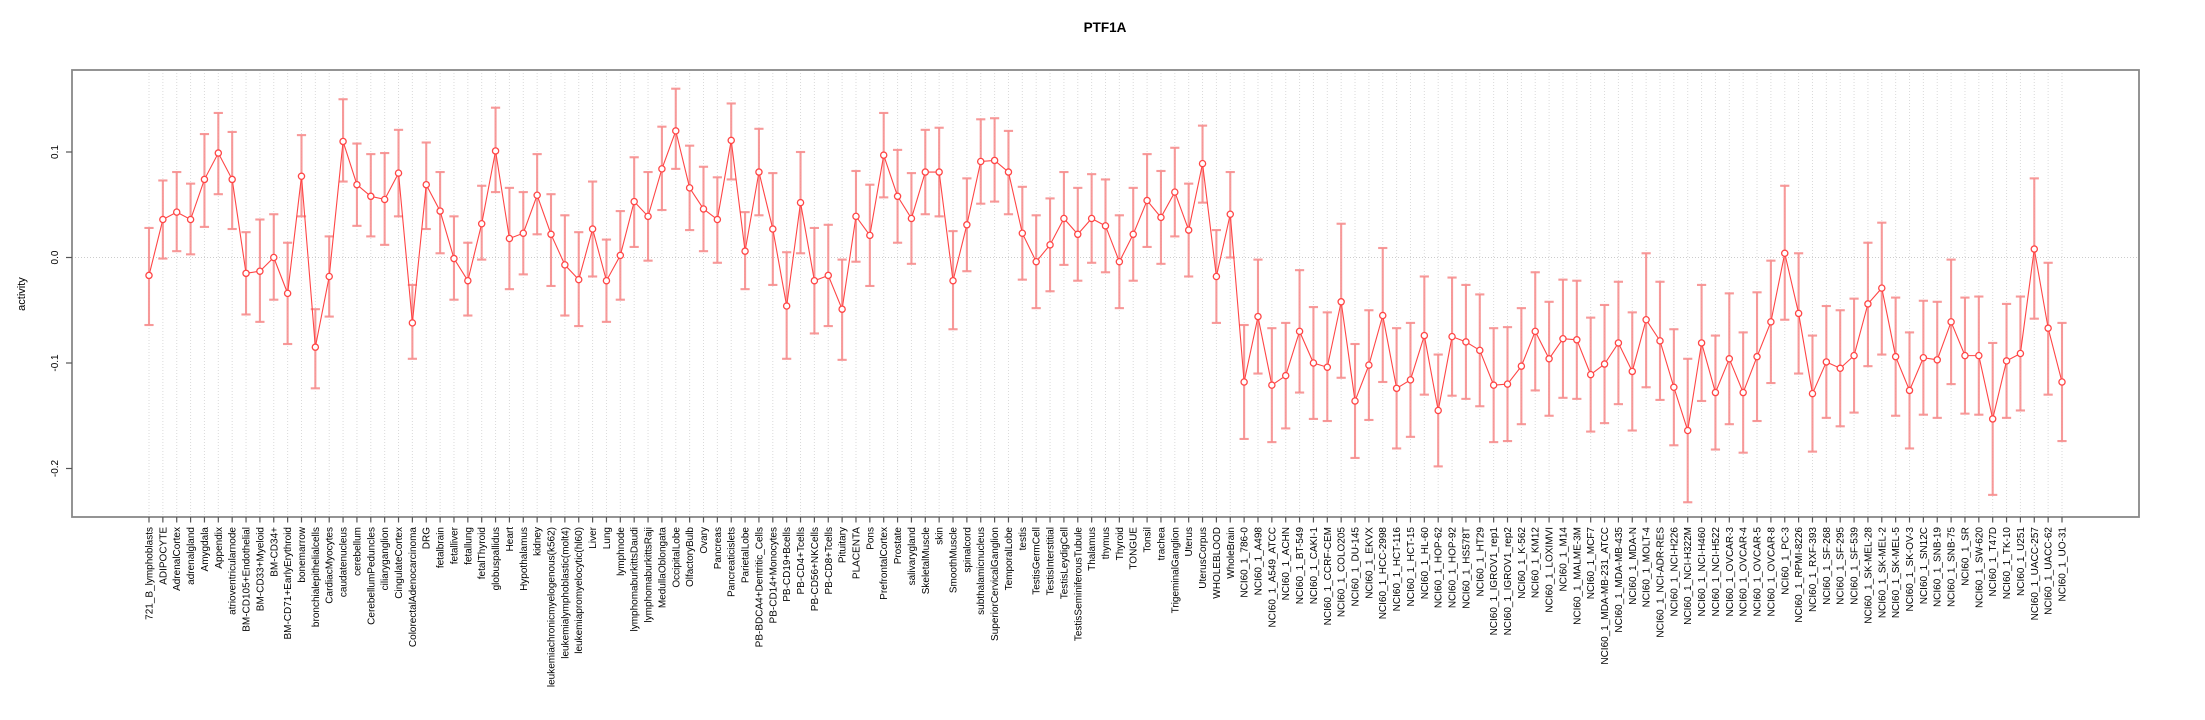 This screenshot has height=720, width=2205. What do you see at coordinates (718, 548) in the screenshot?
I see `x-tick-label: Pancreas` at bounding box center [718, 548].